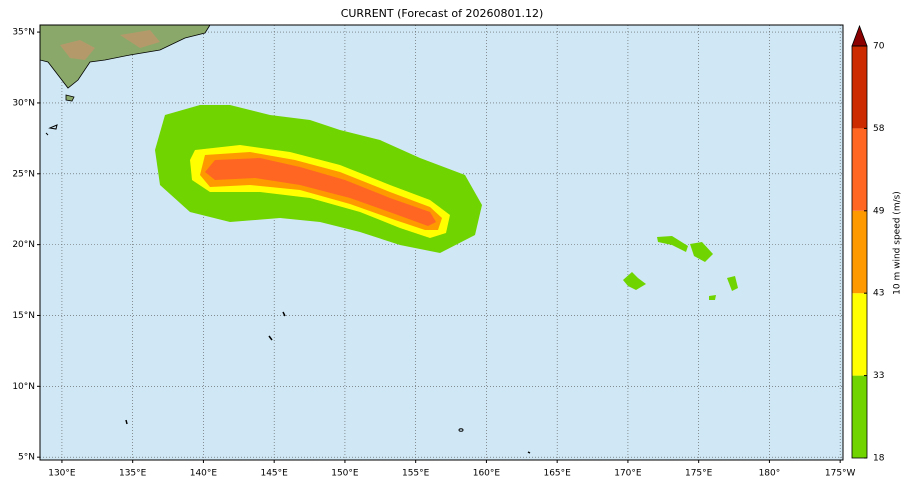 This screenshot has width=911, height=491. I want to click on y-tick-label: 35°N, so click(23, 33).